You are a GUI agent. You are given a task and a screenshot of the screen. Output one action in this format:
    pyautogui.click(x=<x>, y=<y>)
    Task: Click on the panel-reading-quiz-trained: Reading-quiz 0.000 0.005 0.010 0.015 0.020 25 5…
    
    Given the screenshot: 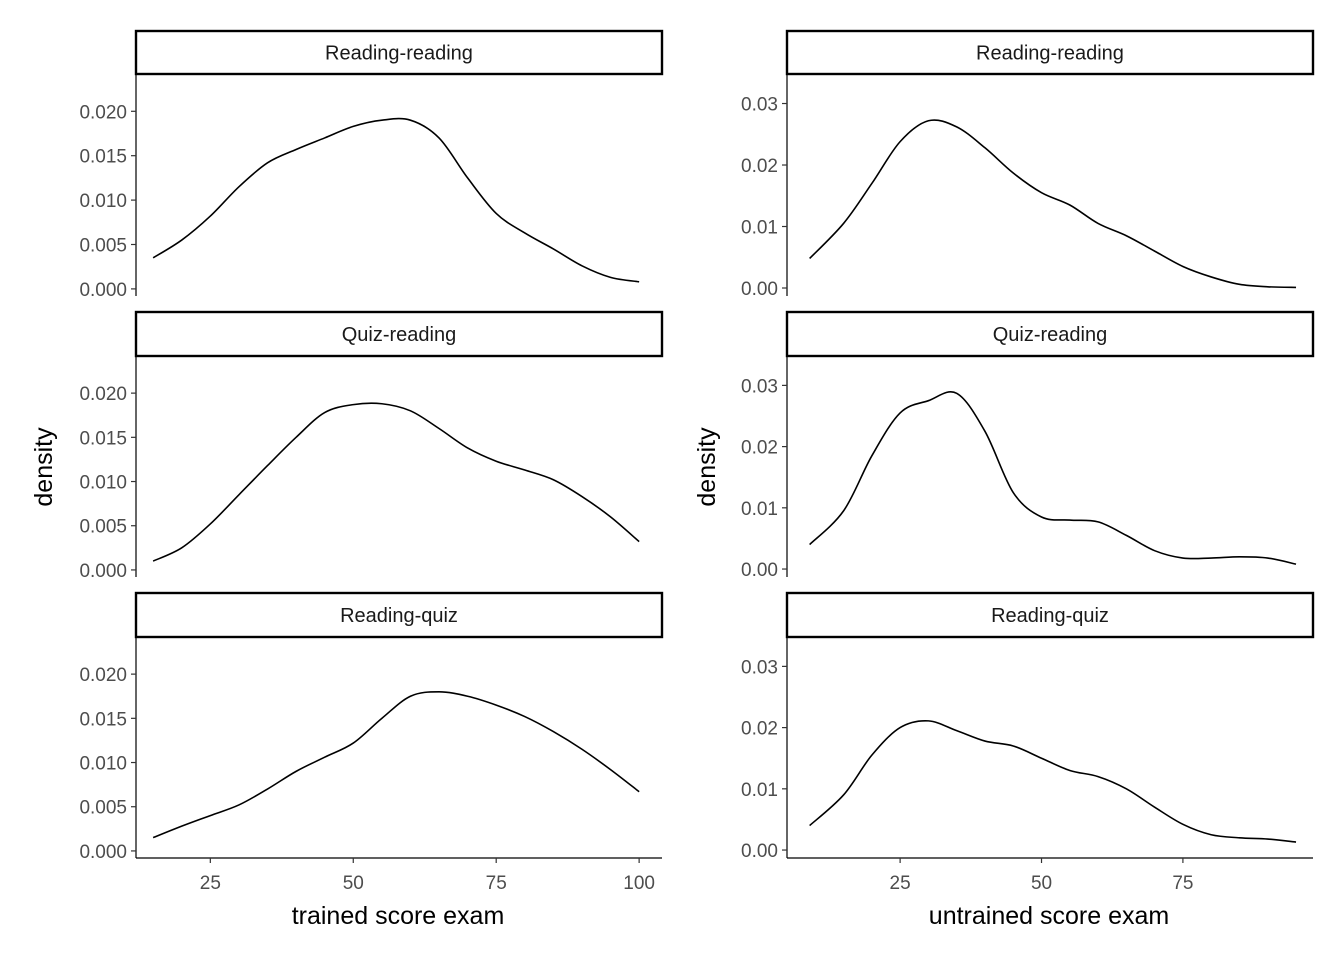 What is the action you would take?
    pyautogui.click(x=371, y=742)
    